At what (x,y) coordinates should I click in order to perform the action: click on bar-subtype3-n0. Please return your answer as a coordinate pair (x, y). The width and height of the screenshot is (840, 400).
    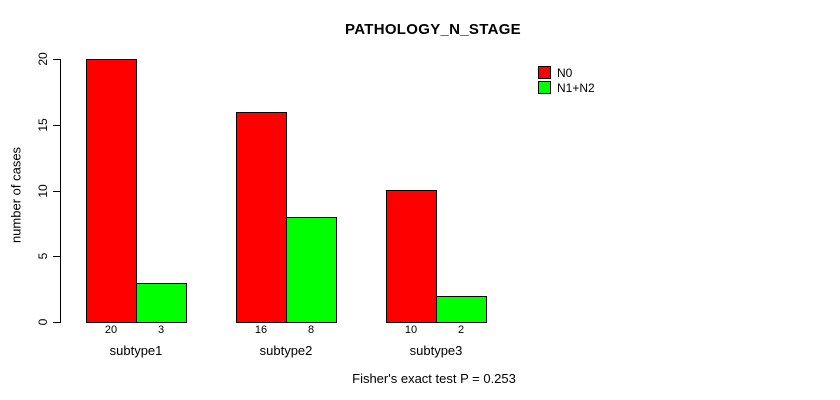
    Looking at the image, I should click on (411, 256).